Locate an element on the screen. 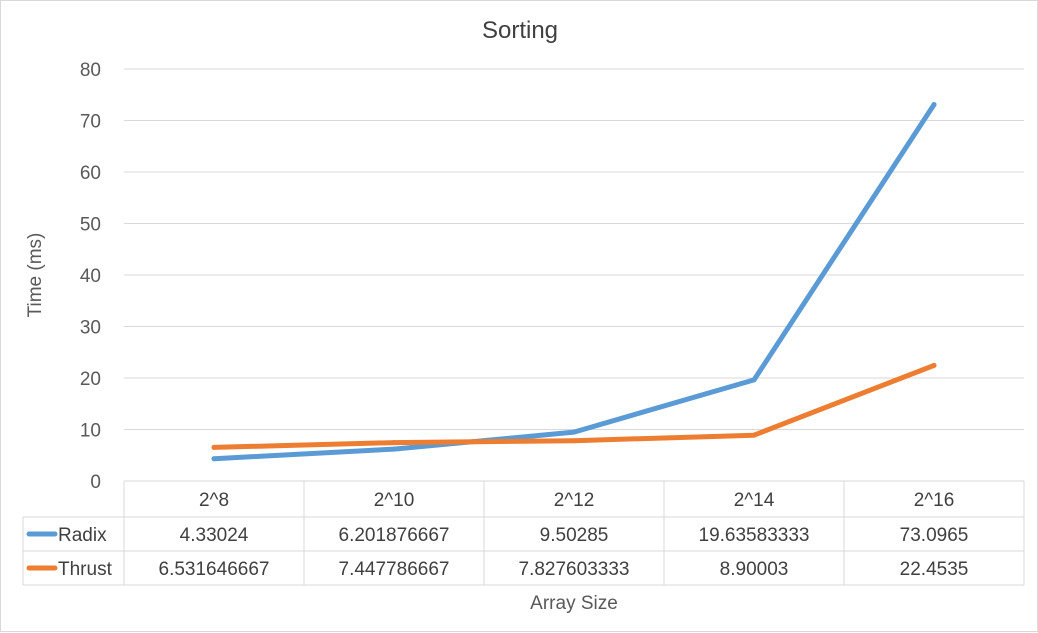  data-cell: 7.827603333 is located at coordinates (574, 569).